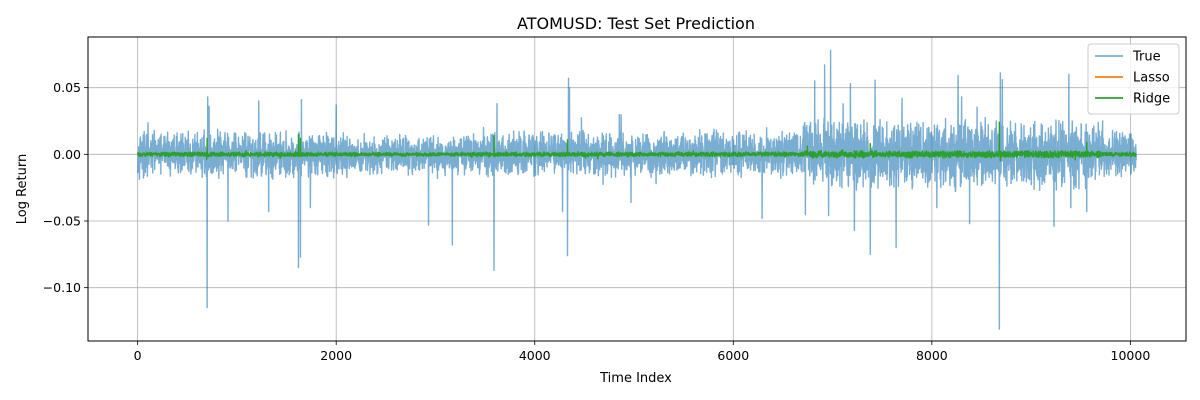  Describe the element at coordinates (1131, 355) in the screenshot. I see `x-tick-label: 10000` at that location.